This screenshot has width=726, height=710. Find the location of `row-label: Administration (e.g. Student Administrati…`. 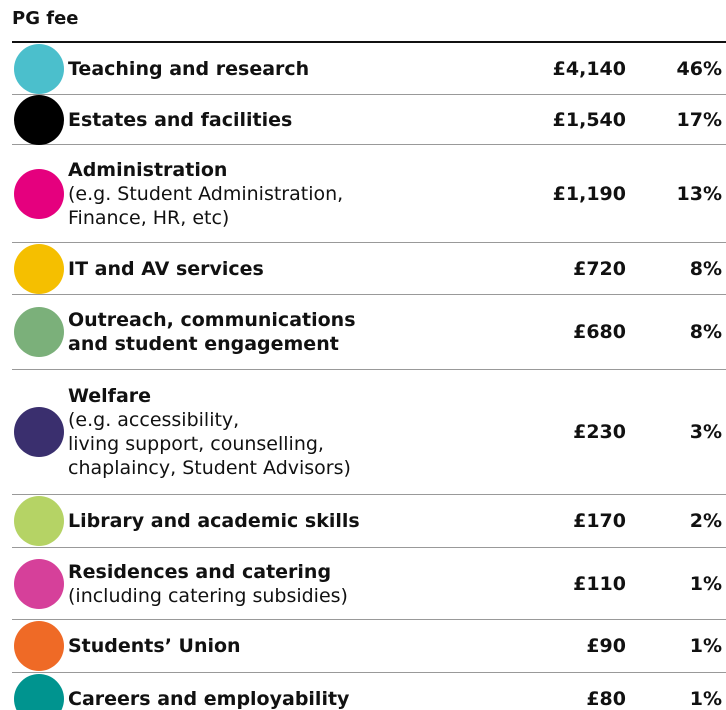

row-label: Administration (e.g. Student Administrati… is located at coordinates (247, 194).